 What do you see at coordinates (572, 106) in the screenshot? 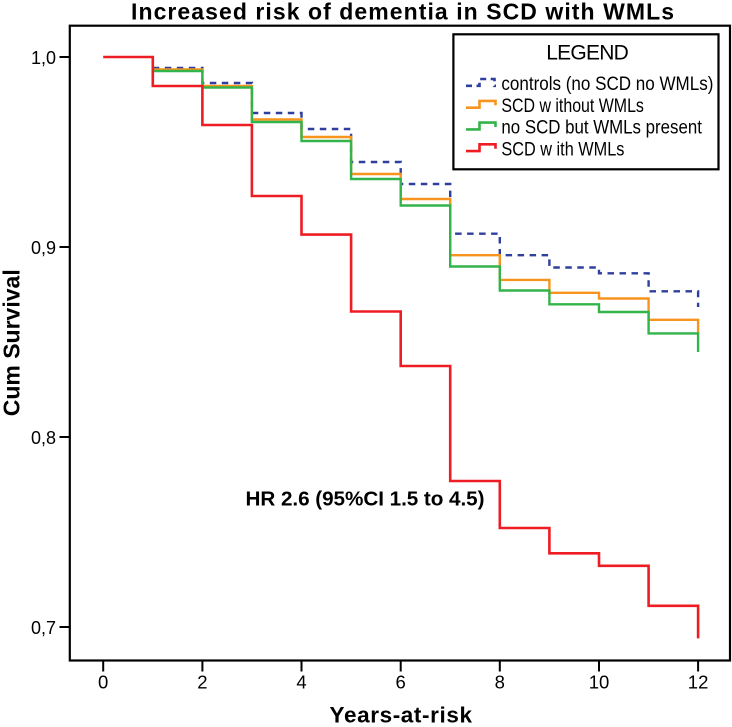
I see `svg-text: SCD w ithout WMLs` at bounding box center [572, 106].